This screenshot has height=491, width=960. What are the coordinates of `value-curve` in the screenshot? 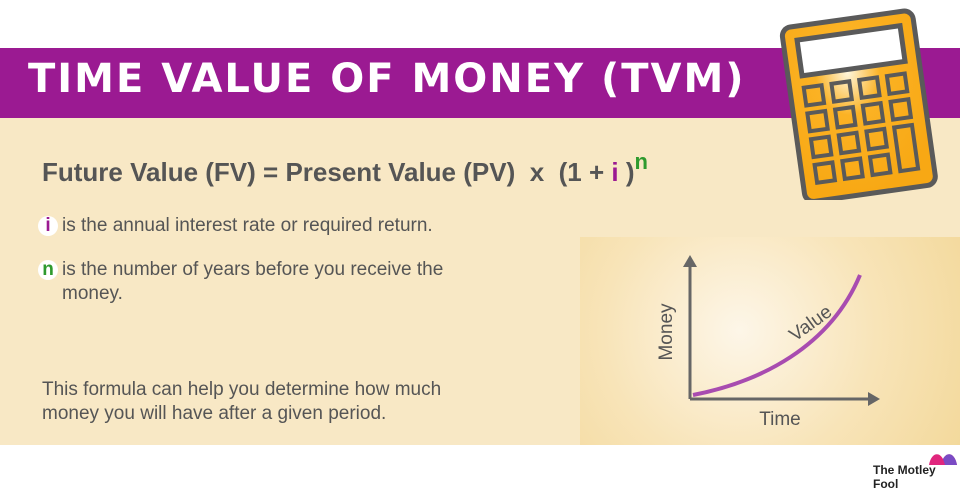 It's located at (777, 335).